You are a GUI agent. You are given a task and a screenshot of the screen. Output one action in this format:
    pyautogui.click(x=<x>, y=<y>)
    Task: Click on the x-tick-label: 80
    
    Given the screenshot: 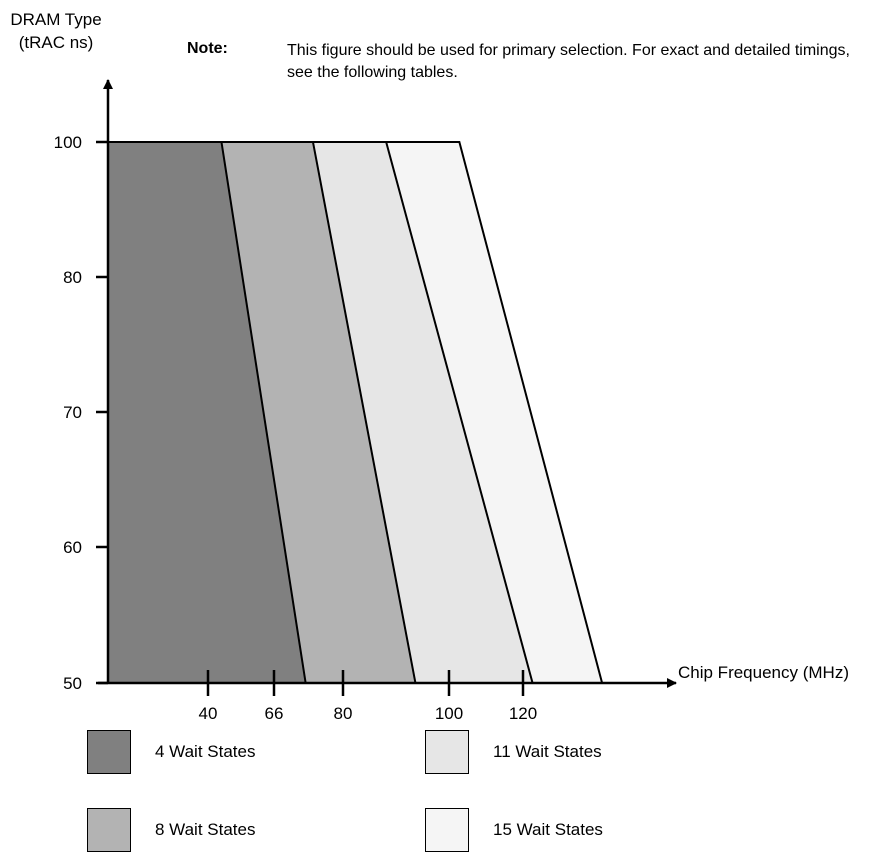 What is the action you would take?
    pyautogui.click(x=343, y=713)
    